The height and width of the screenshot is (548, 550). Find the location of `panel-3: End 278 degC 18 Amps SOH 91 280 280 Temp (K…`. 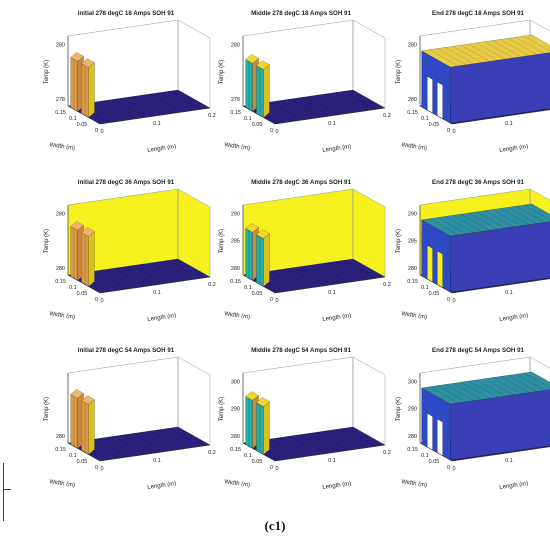

panel-3: End 278 degC 18 Amps SOH 91 280 280 Temp (K… is located at coordinates (473, 82).